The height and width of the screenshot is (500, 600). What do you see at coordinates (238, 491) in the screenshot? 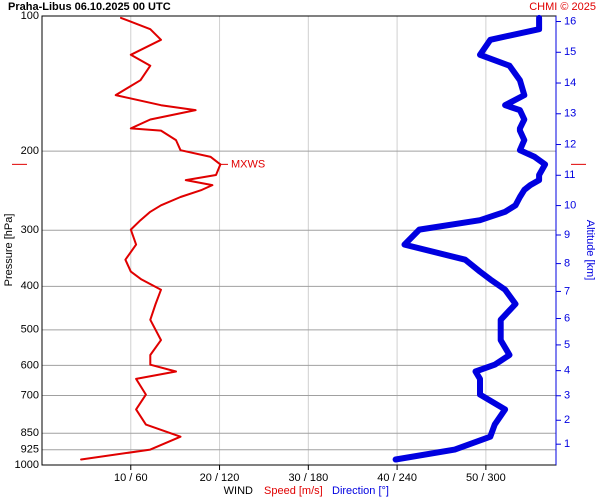
I see `x-axis-label: WIND` at bounding box center [238, 491].